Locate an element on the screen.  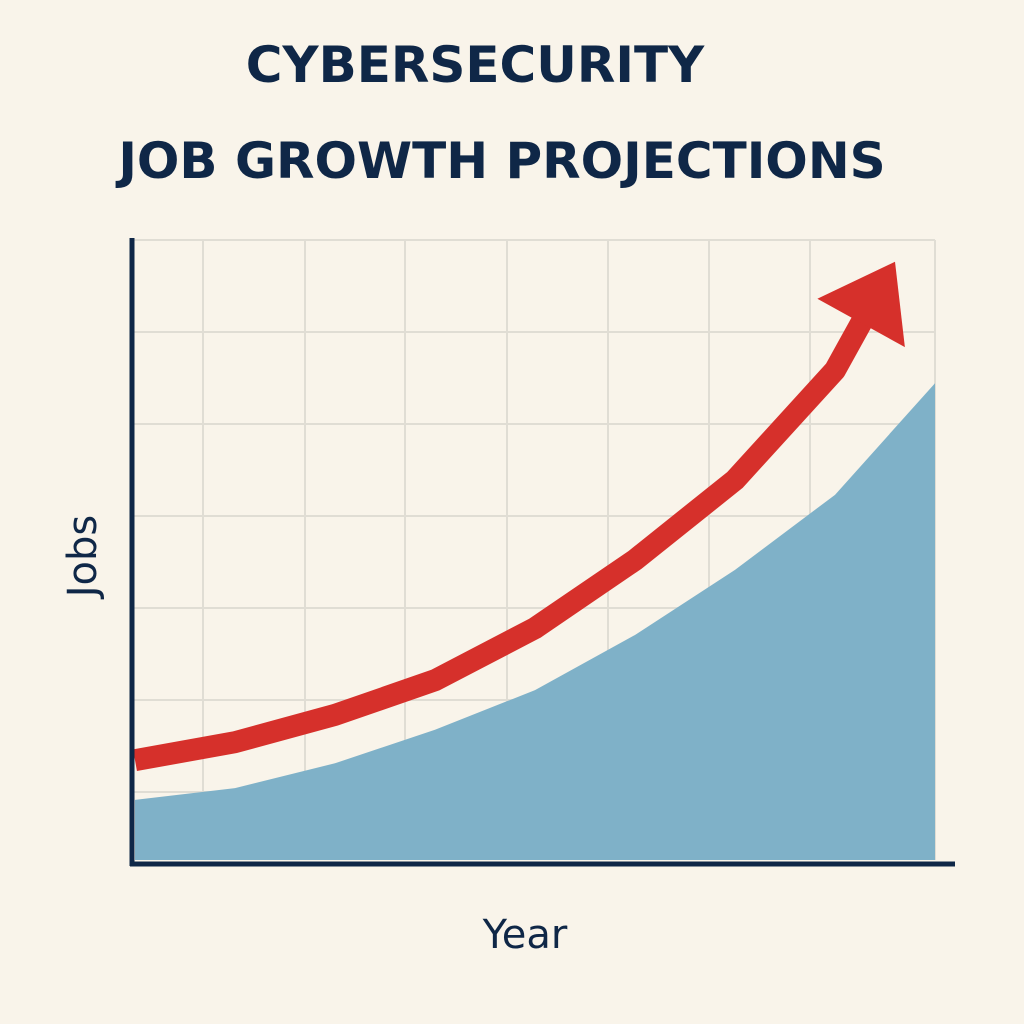
x-axis-label: Year is located at coordinates (525, 935).